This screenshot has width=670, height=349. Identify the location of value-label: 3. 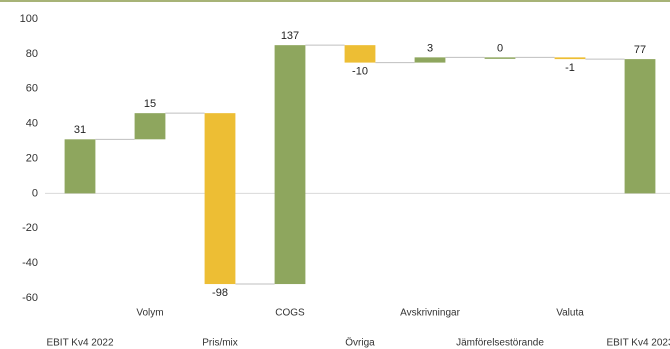
(430, 48).